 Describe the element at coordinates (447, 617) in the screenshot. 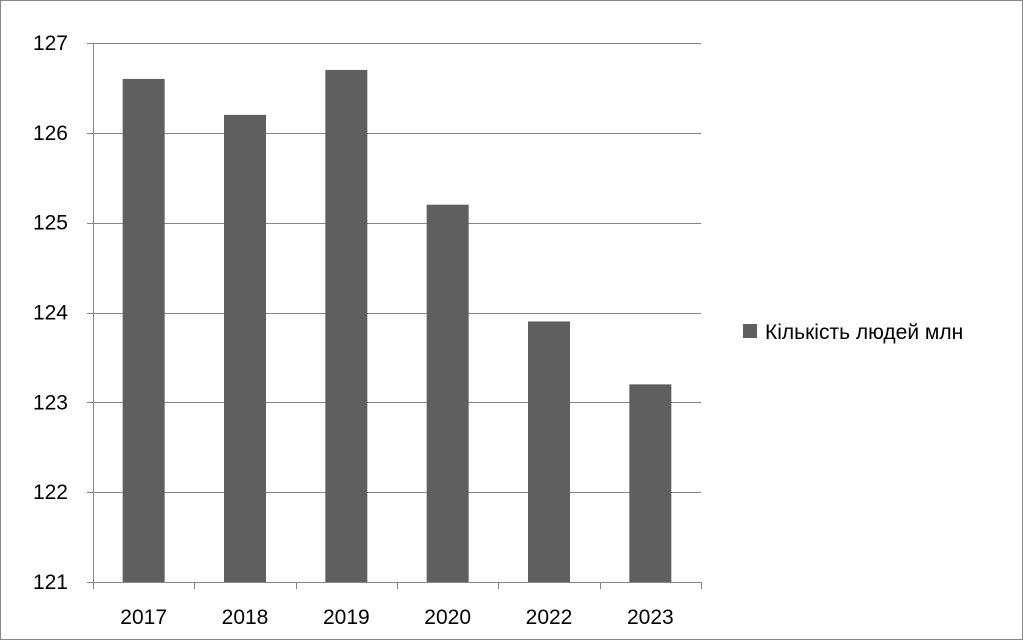

I see `x-tick-label: 2020` at that location.